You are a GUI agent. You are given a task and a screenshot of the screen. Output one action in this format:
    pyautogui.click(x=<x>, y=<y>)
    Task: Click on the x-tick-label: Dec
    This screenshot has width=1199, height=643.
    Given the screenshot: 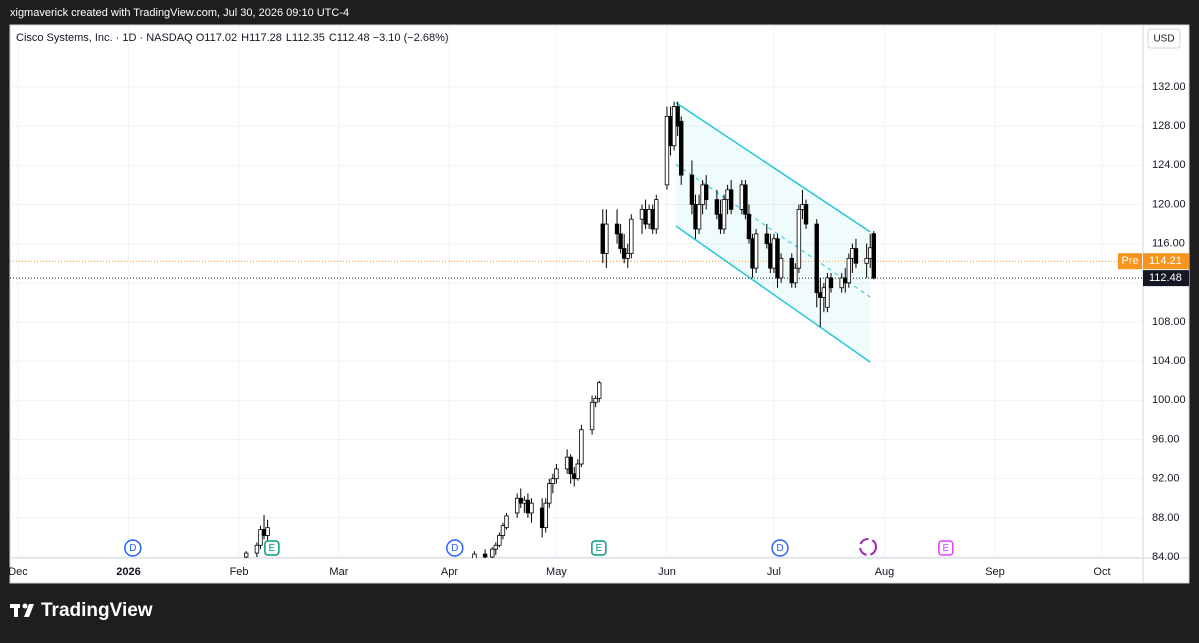 What is the action you would take?
    pyautogui.click(x=18, y=572)
    